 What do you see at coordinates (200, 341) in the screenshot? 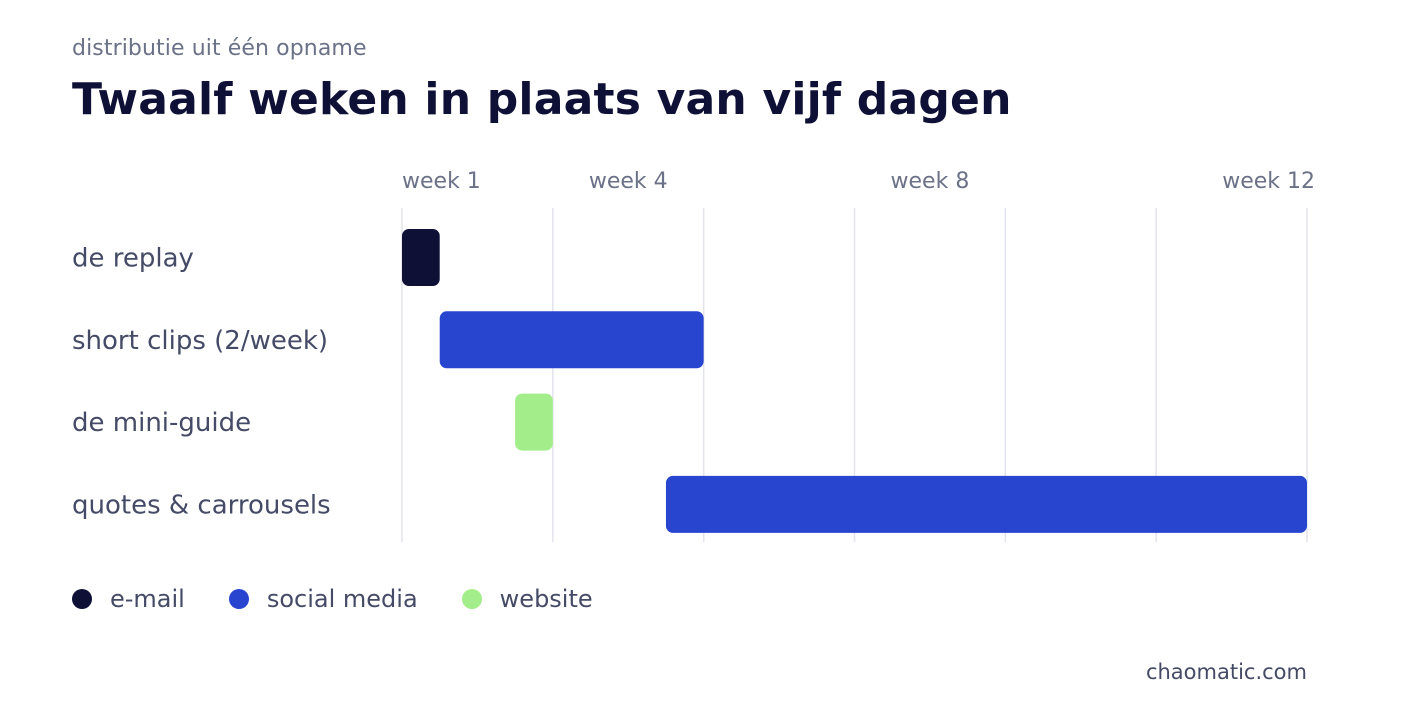
I see `row-label-short-clips-2-week: short clips (2/week)` at bounding box center [200, 341].